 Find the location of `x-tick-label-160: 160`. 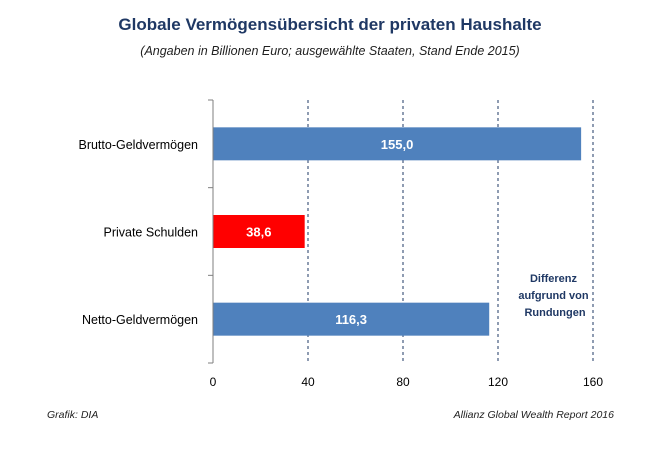

x-tick-label-160: 160 is located at coordinates (593, 382).